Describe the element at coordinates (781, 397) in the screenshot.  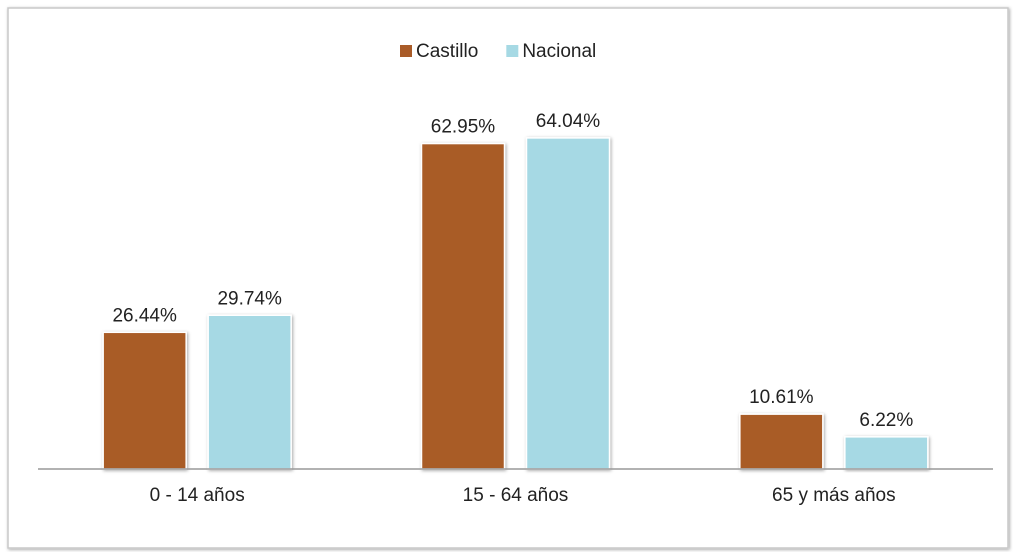
I see `data-label: 10.61%` at that location.